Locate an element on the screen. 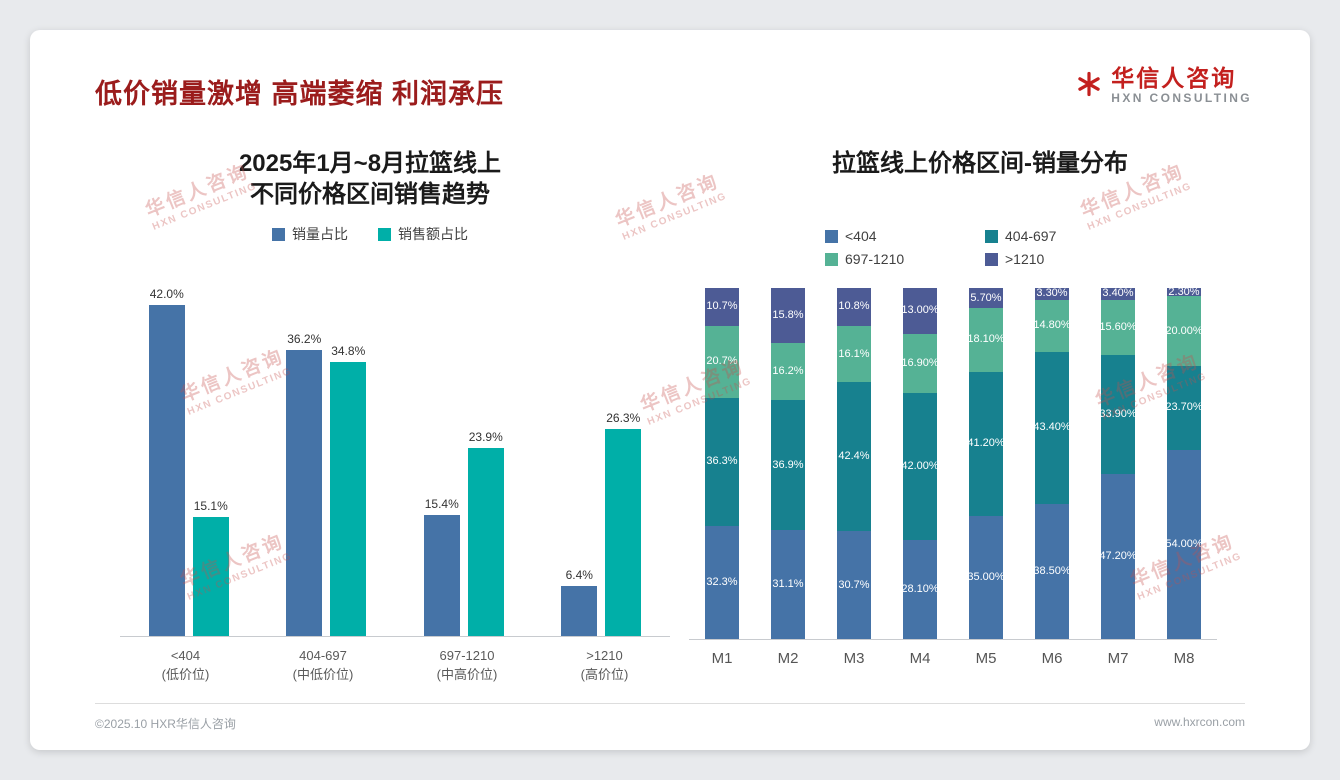  bar-销量占比: 42.0% is located at coordinates (166, 461).